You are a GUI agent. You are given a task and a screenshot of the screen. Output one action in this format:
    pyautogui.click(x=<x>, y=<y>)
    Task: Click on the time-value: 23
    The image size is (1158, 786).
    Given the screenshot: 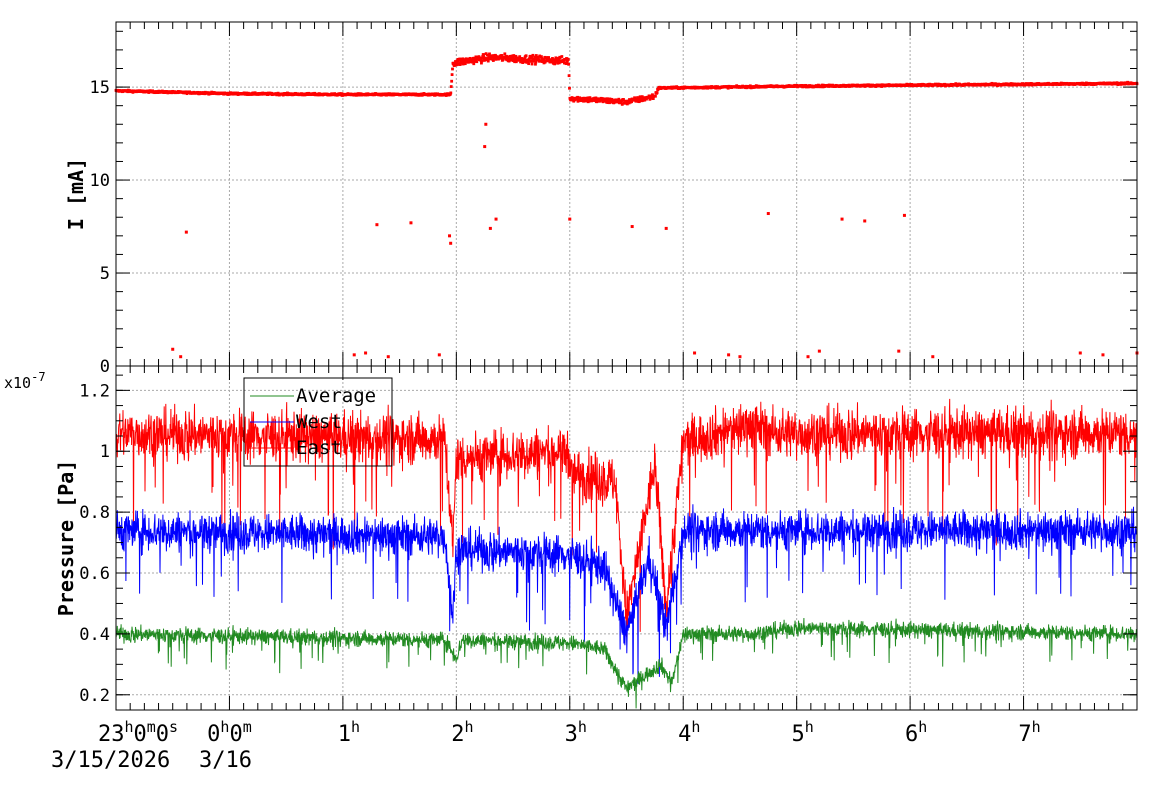 What is the action you would take?
    pyautogui.click(x=111, y=734)
    